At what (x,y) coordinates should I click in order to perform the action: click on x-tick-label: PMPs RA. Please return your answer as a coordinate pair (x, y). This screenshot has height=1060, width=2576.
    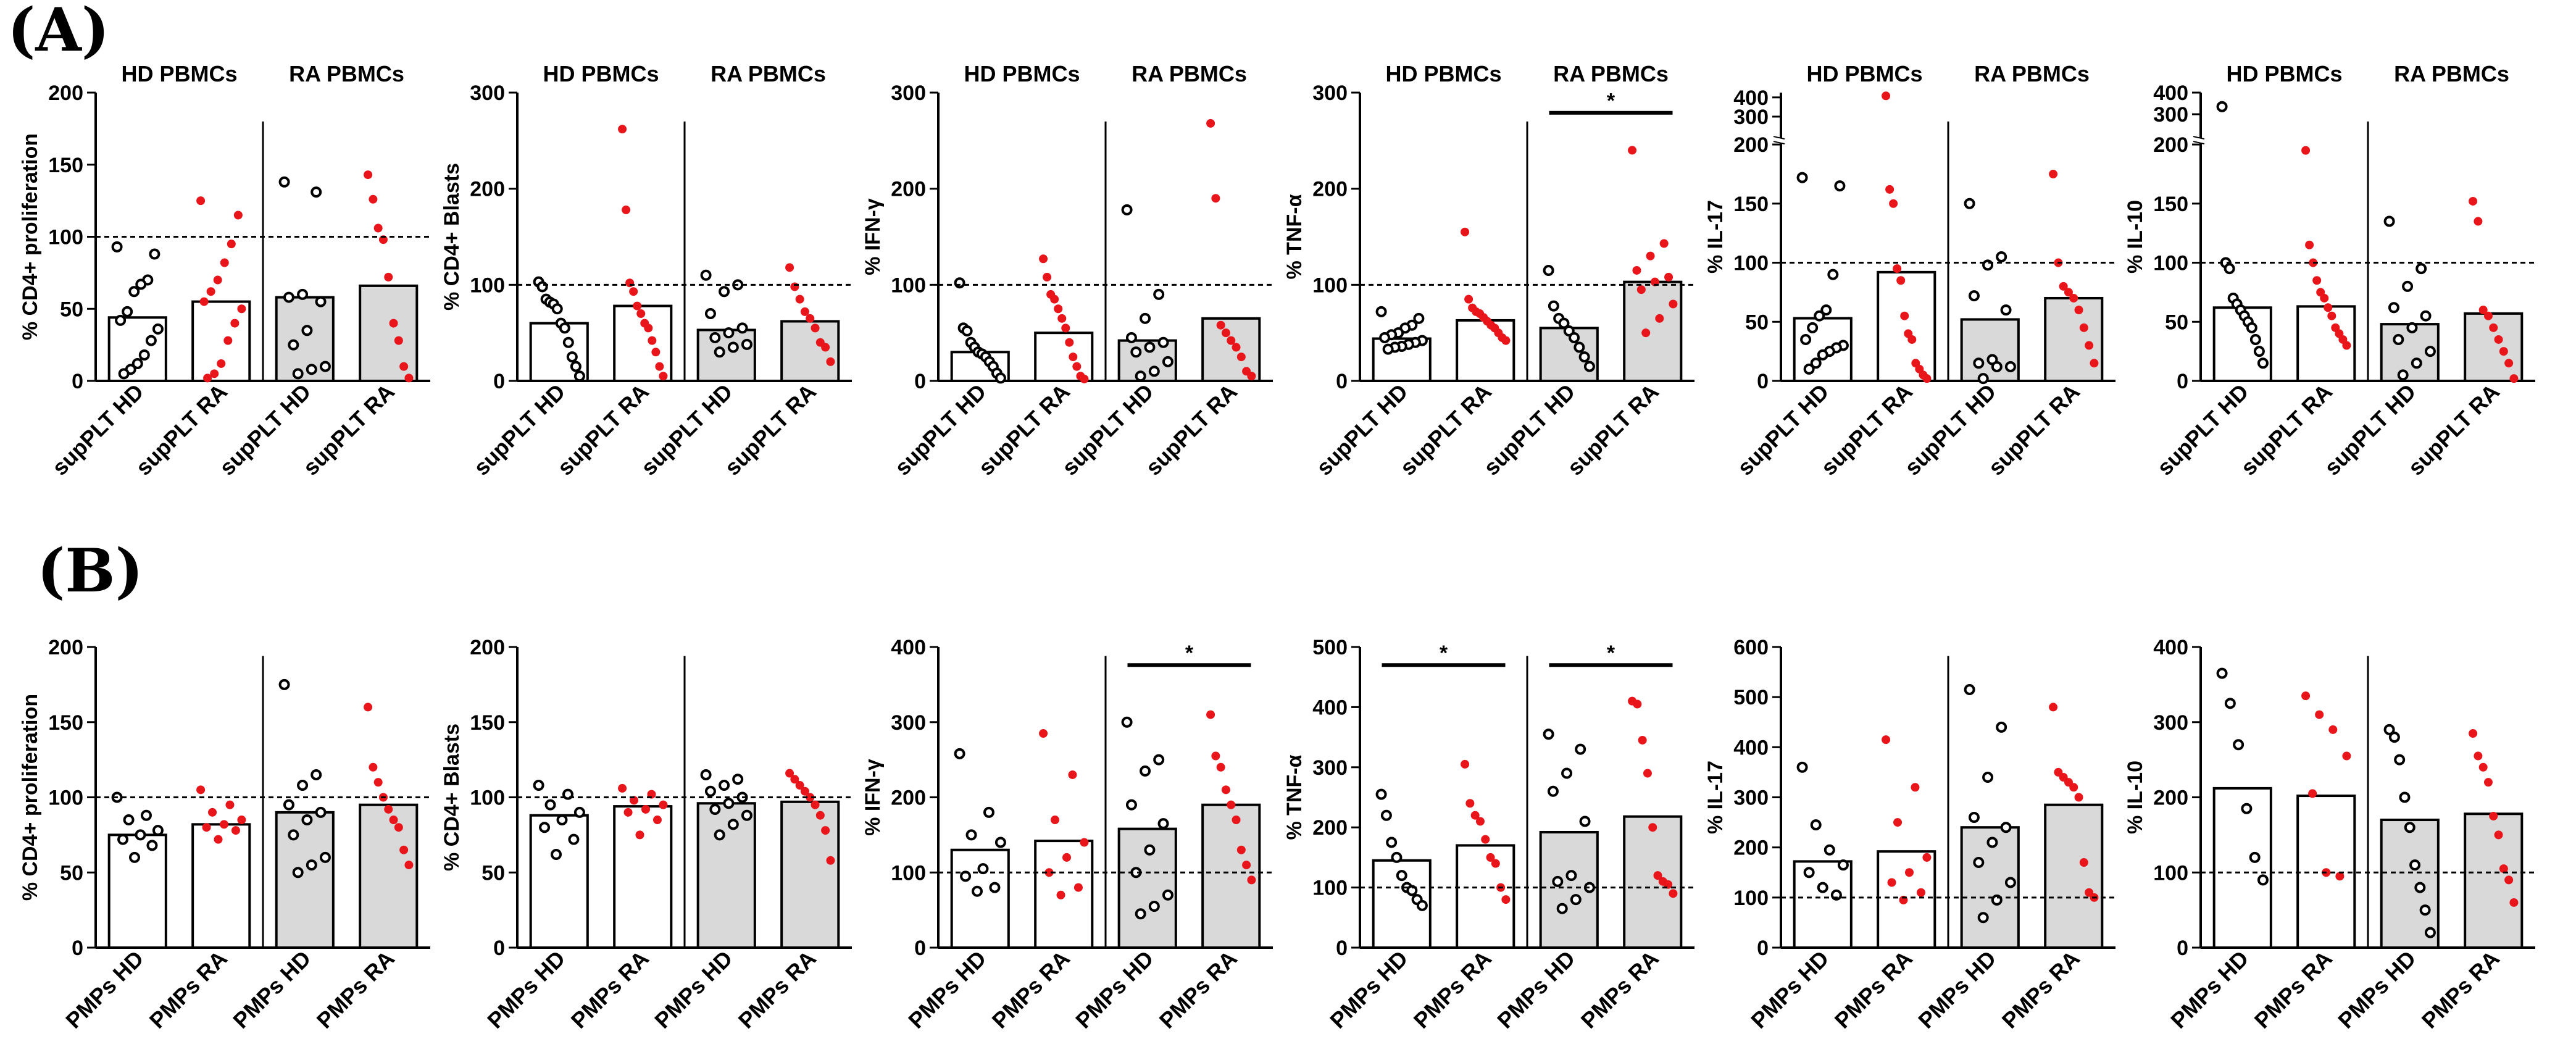
    Looking at the image, I should click on (2293, 989).